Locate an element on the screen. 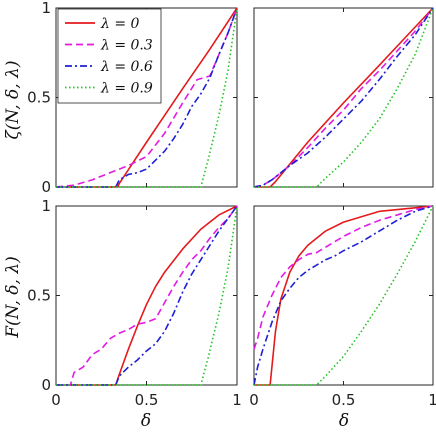 Image resolution: width=436 pixels, height=433 pixels. xlabel-right: δ is located at coordinates (344, 421).